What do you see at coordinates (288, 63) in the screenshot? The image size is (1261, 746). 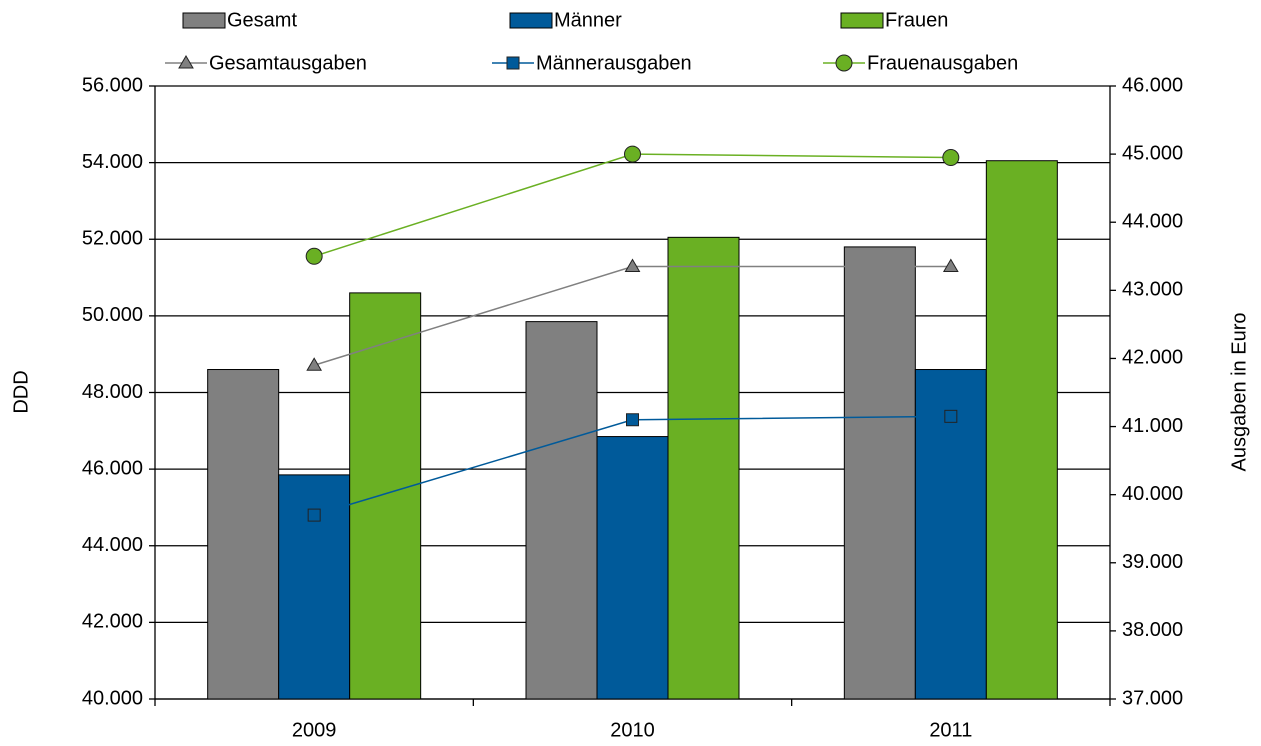 I see `legend-label: Gesamtausgaben` at bounding box center [288, 63].